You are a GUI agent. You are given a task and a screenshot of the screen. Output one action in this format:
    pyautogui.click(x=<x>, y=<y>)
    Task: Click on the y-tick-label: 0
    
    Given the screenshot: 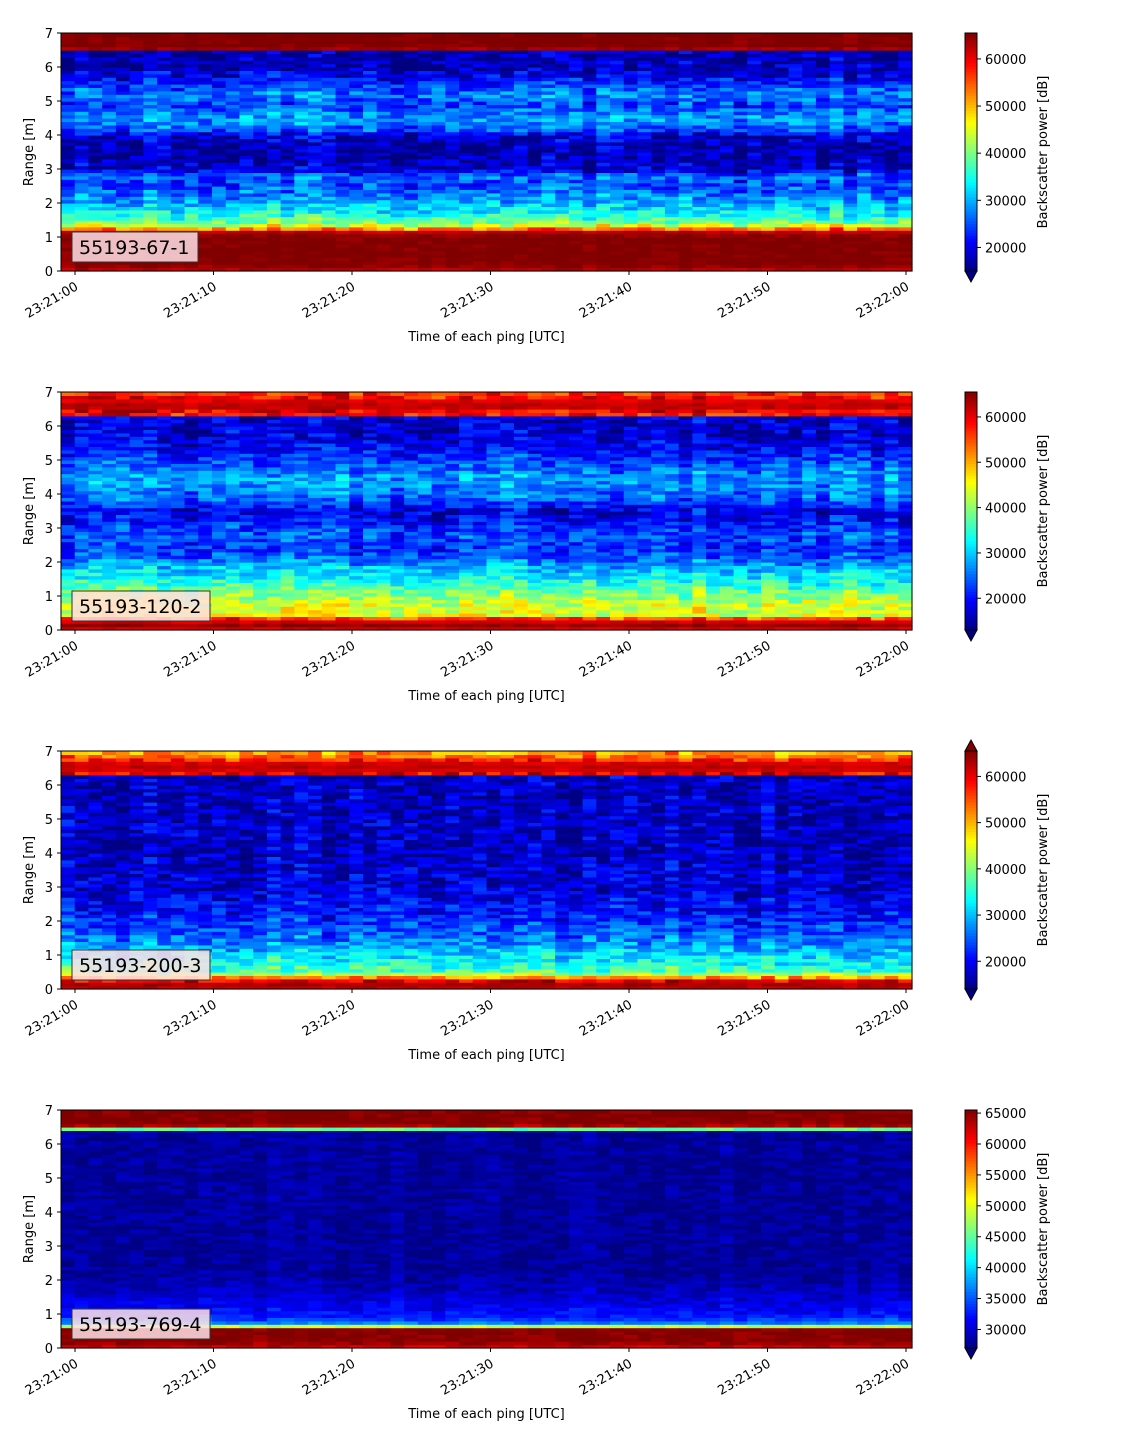 What is the action you would take?
    pyautogui.click(x=49, y=272)
    